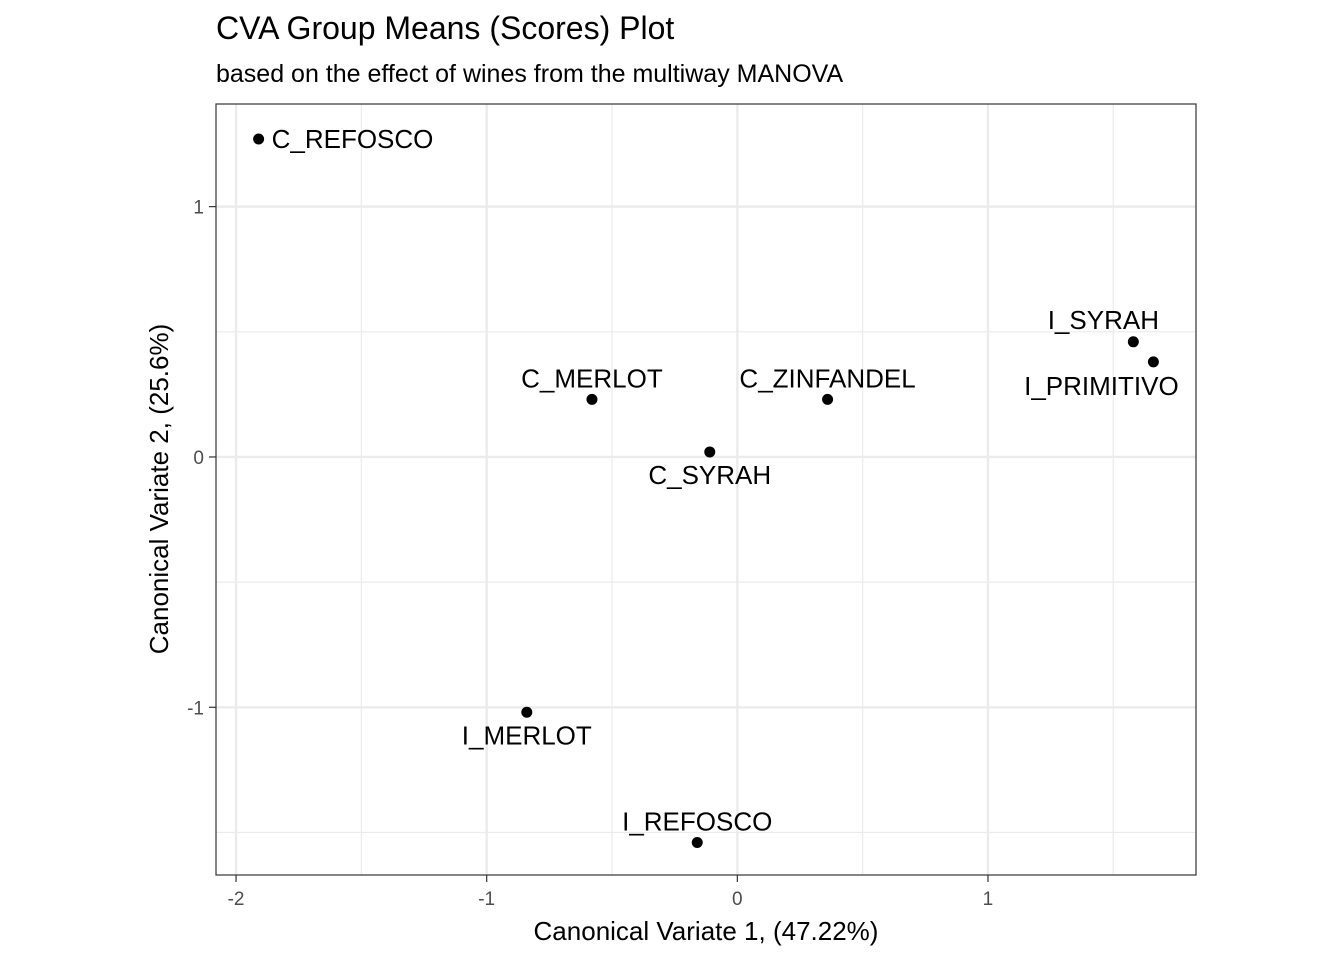 The height and width of the screenshot is (965, 1344). I want to click on point-i-primitivo, so click(1153, 362).